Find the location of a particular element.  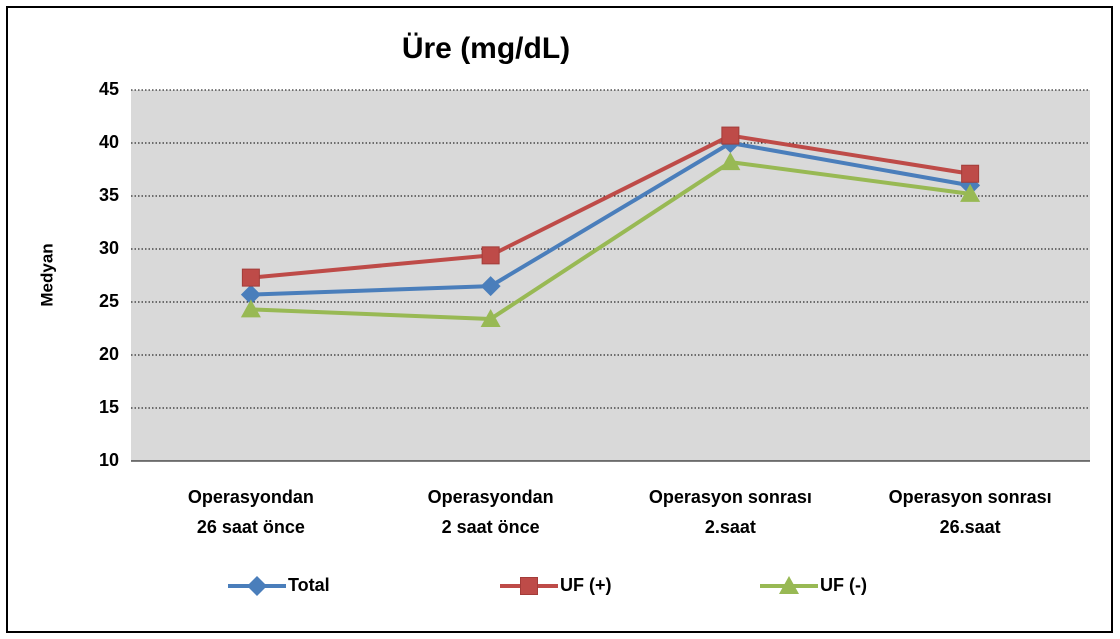

series-line is located at coordinates (610, 206).